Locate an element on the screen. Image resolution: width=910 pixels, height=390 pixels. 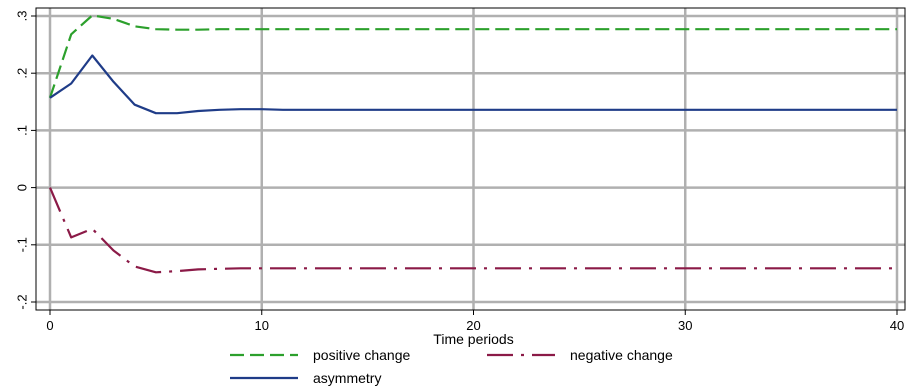
y-tick-label: -.1 is located at coordinates (22, 244).